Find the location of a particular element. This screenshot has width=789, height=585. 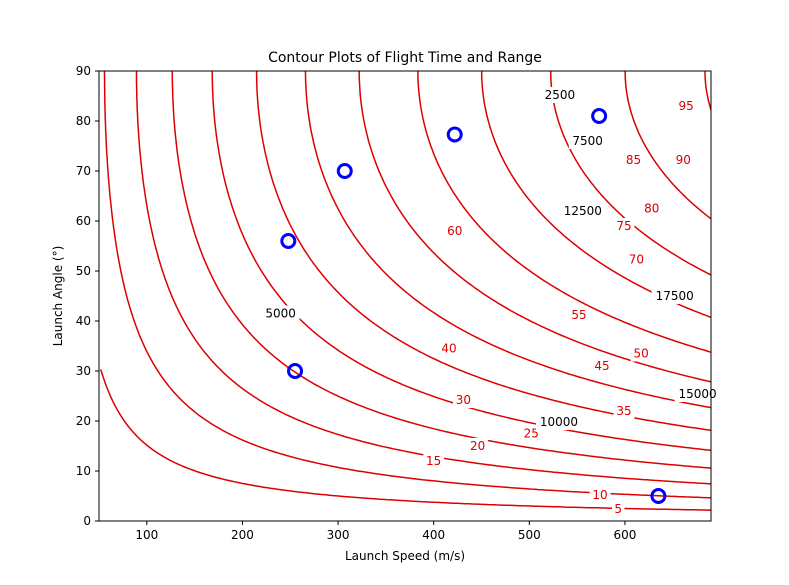

range-label: 7500 is located at coordinates (587, 141).